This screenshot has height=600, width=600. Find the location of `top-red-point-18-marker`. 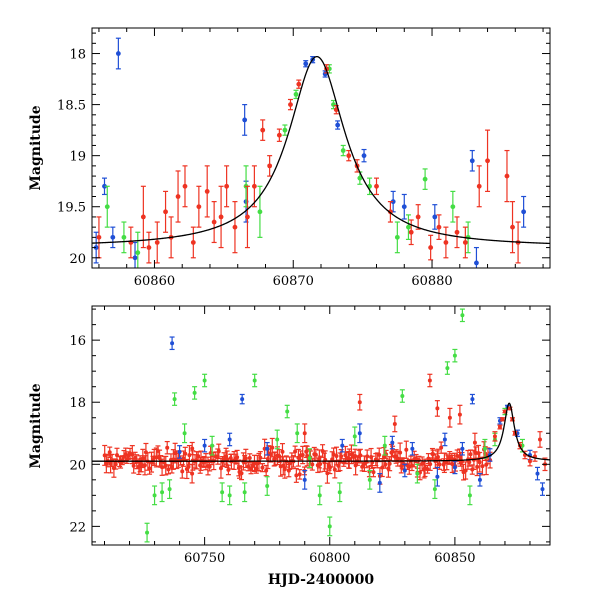

top-red-point-18-marker is located at coordinates (263, 130).